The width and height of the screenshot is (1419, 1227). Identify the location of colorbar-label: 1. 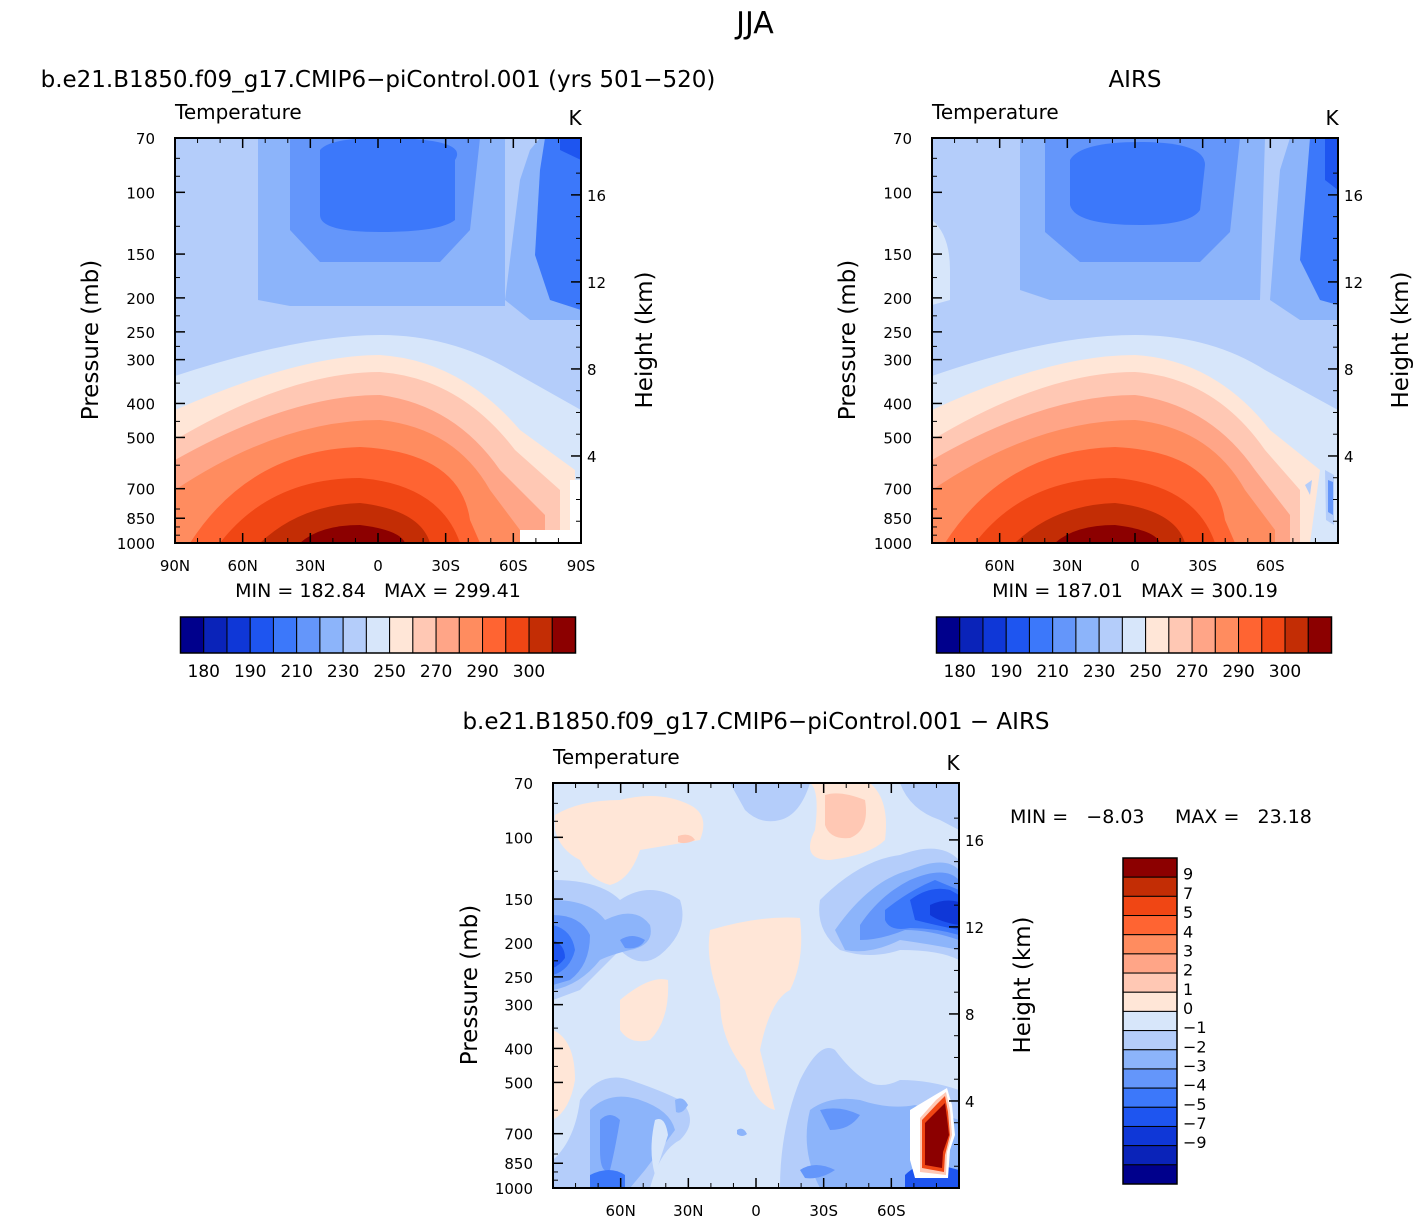
(1188, 989).